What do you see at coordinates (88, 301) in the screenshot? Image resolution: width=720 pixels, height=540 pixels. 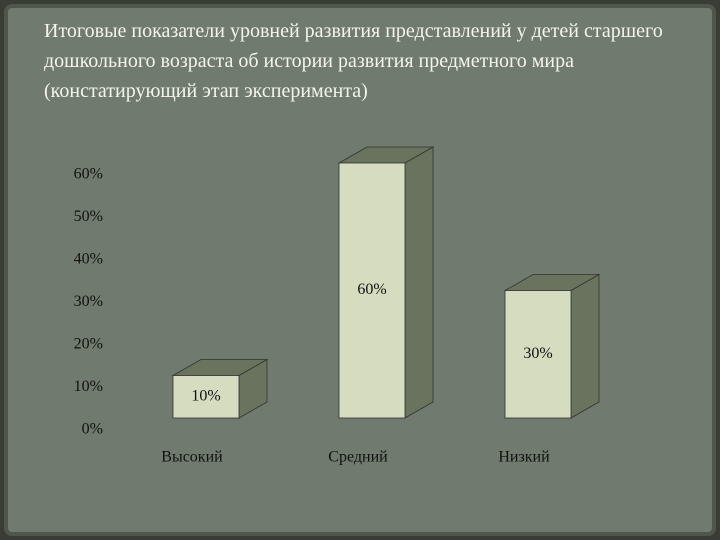 I see `y-tick-label: 30%` at bounding box center [88, 301].